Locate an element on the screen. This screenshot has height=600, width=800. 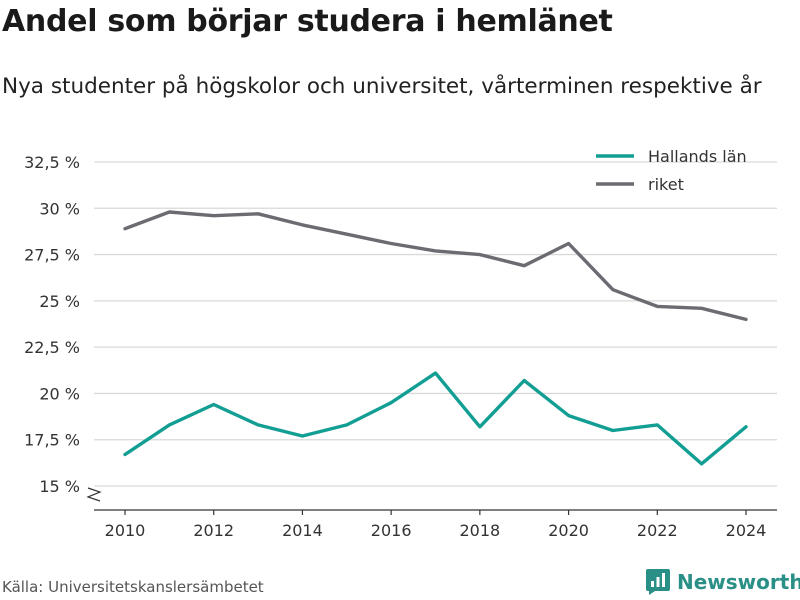
brand-logo: Newsworthy is located at coordinates (722, 582).